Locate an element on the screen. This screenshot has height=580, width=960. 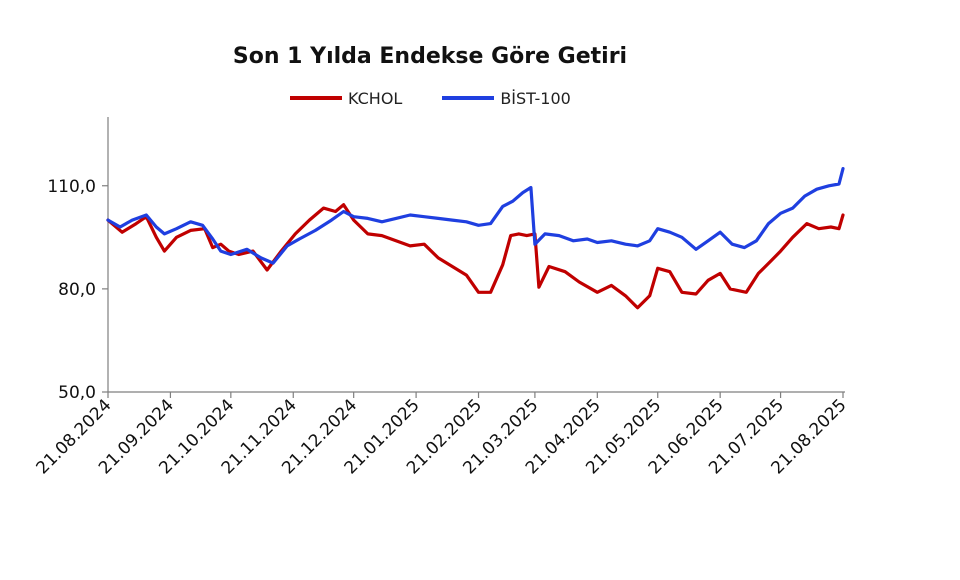
series-line-kchol is located at coordinates (475, 256).